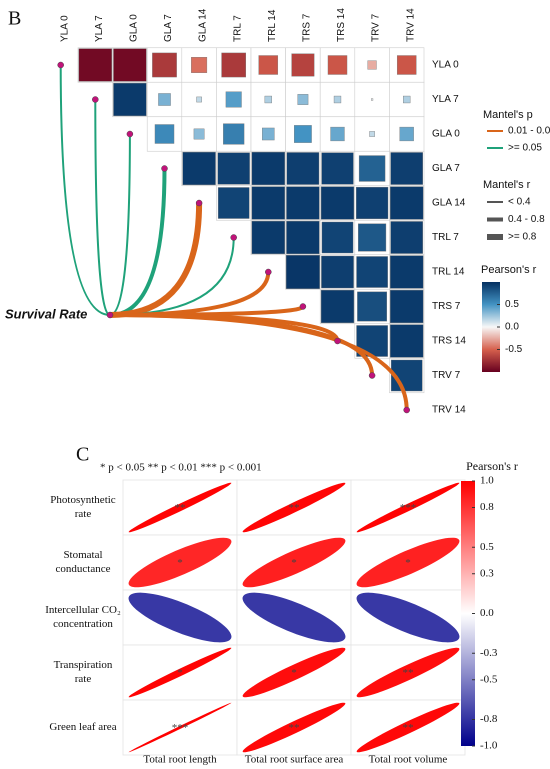 This screenshot has height=769, width=550. Describe the element at coordinates (522, 237) in the screenshot. I see `legend-label: >= 0.8` at that location.